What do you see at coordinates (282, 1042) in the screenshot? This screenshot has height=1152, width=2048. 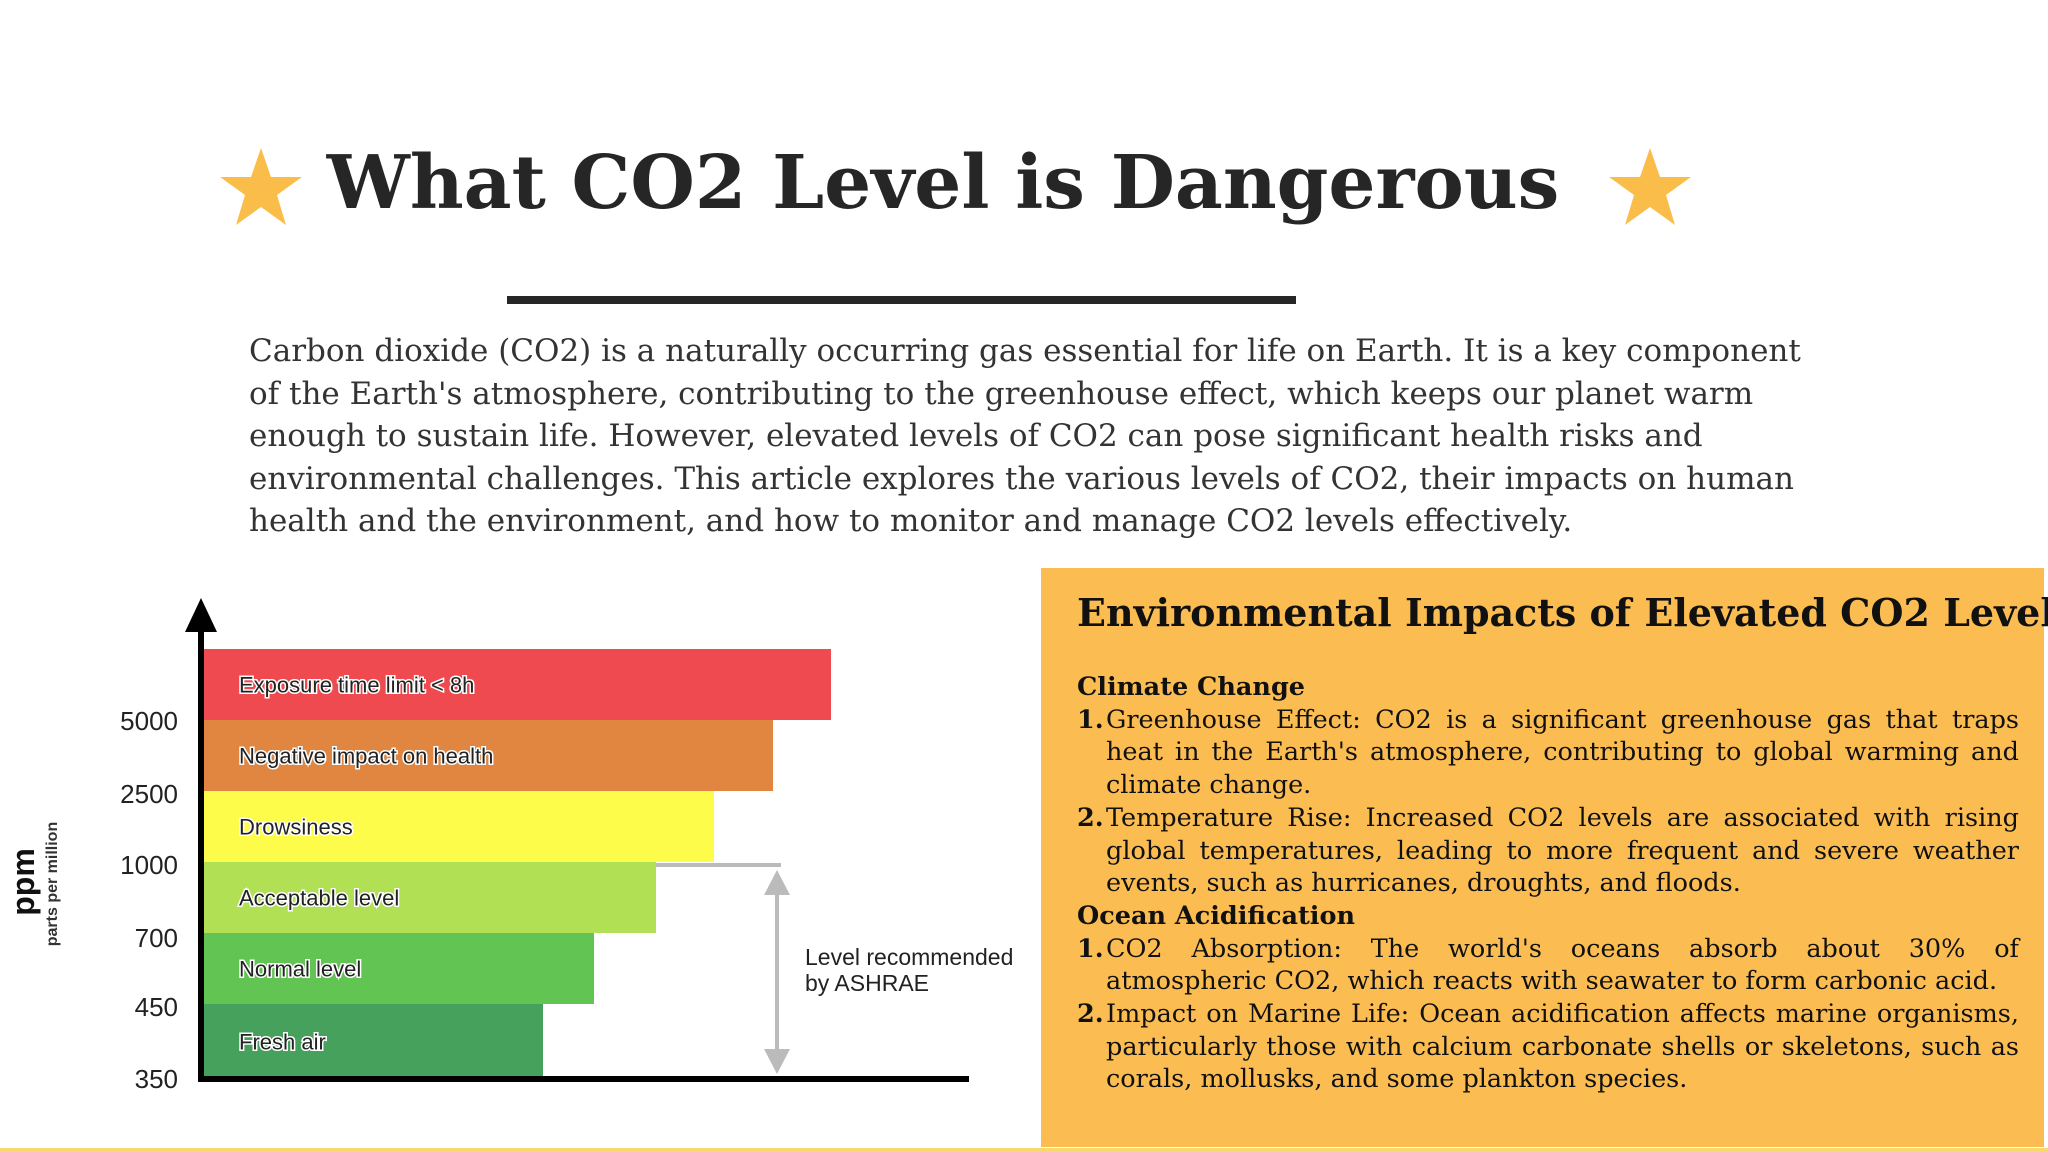 I see `level-label: Fresh air` at bounding box center [282, 1042].